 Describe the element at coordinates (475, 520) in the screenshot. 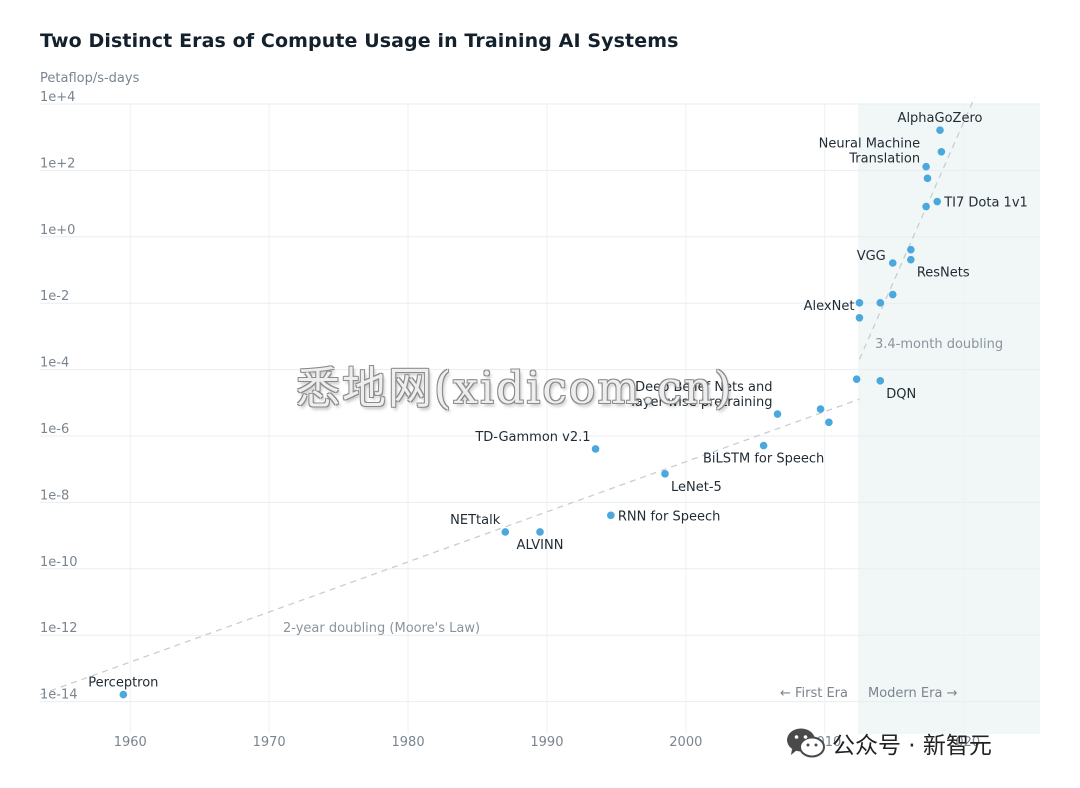

I see `data-label: NETtalk` at that location.